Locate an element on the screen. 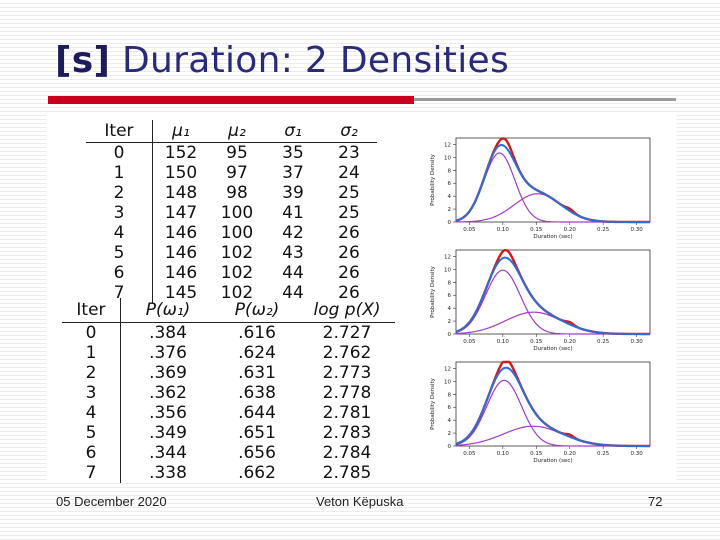  table-cell: 35 is located at coordinates (293, 153).